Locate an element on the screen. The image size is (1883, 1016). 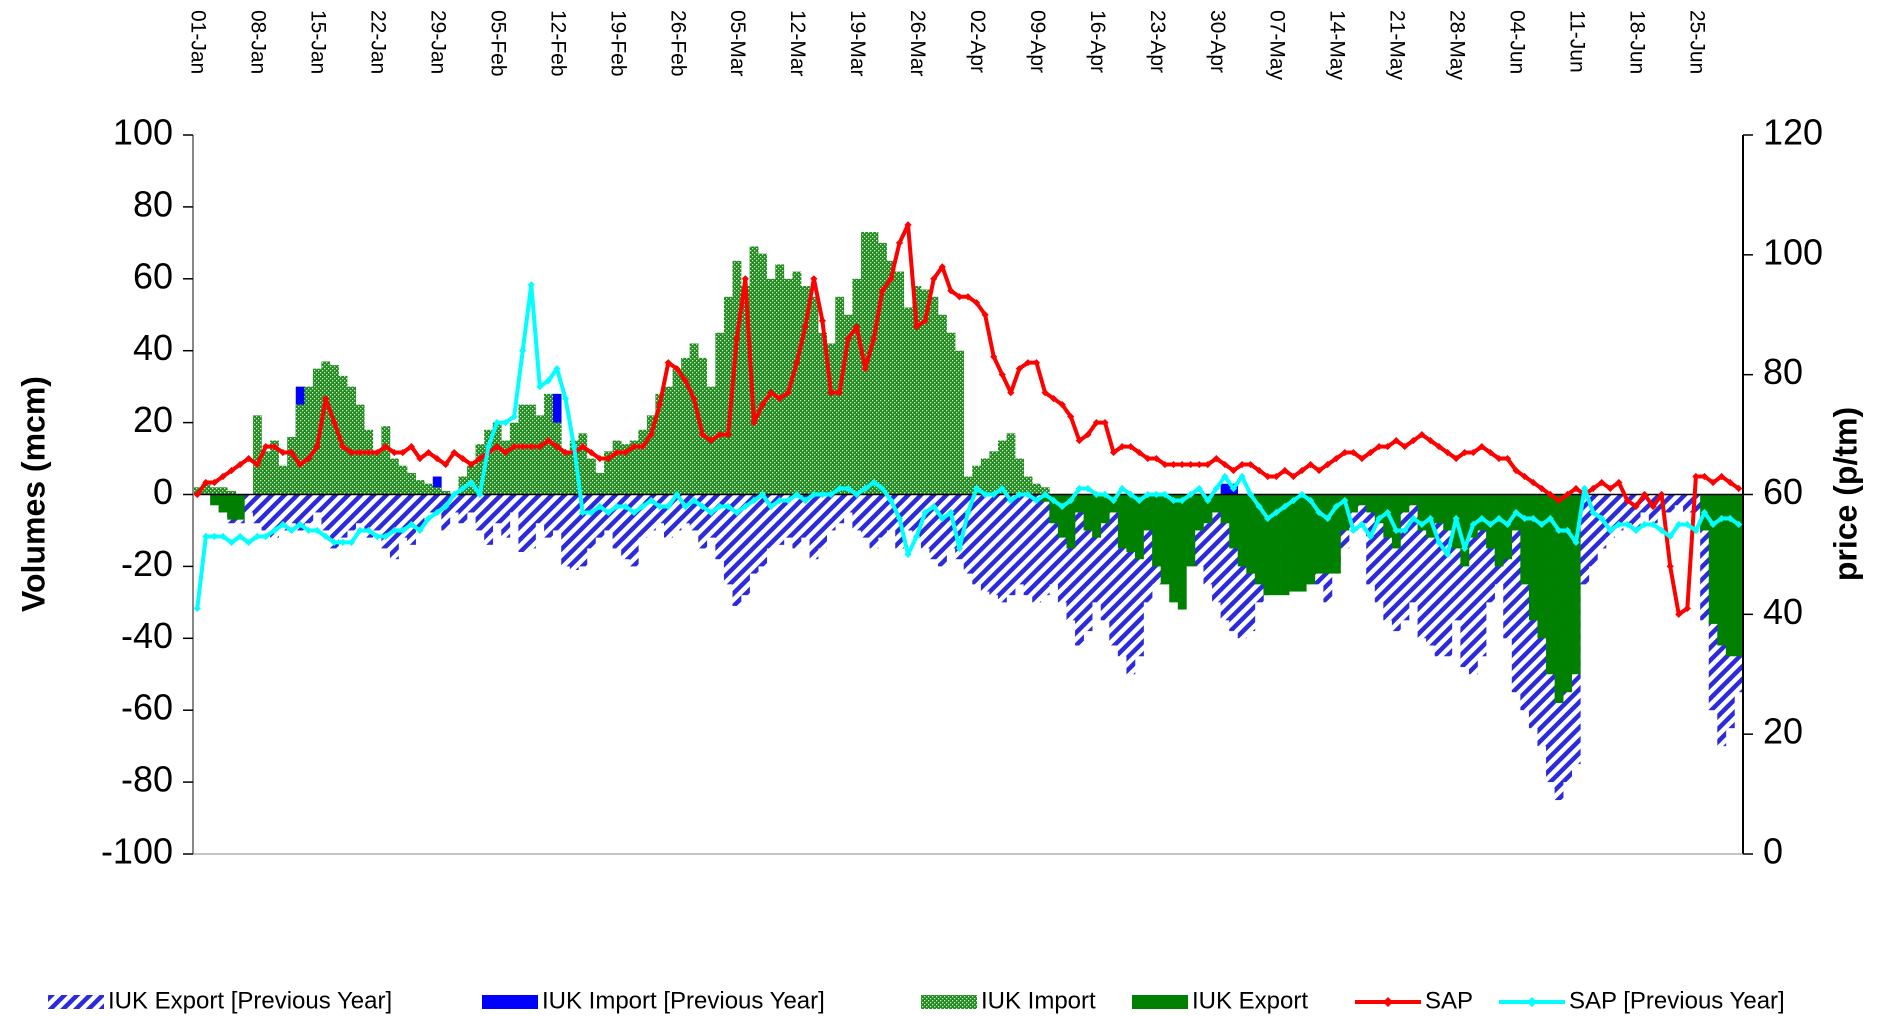
x-tick-label: 14-May is located at coordinates (1337, 45).